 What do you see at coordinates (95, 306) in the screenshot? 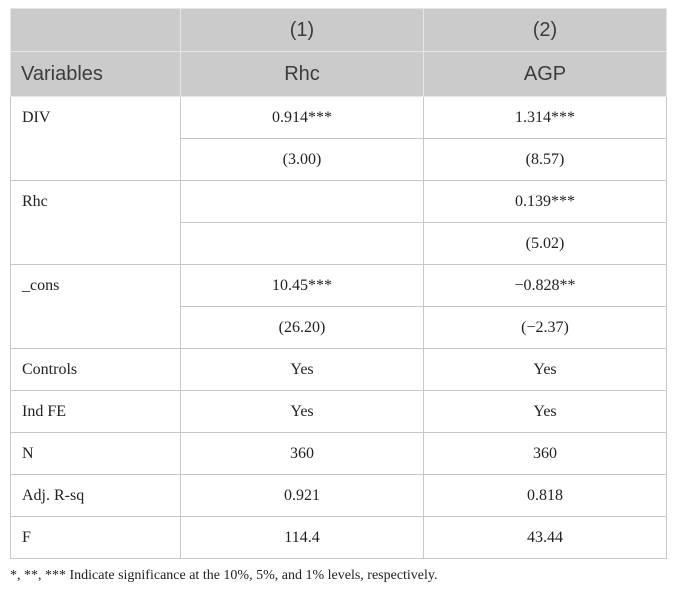
I see `variable-label: _cons` at bounding box center [95, 306].